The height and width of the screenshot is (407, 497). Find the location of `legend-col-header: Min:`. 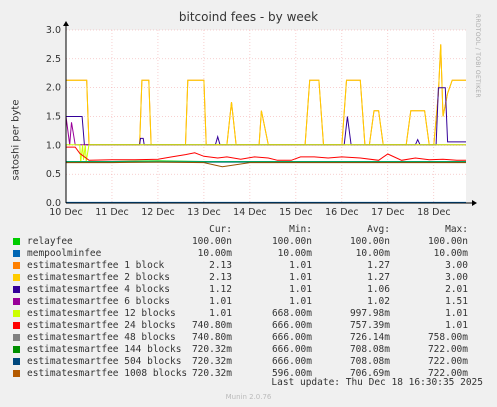

legend-col-header: Min: is located at coordinates (300, 229).